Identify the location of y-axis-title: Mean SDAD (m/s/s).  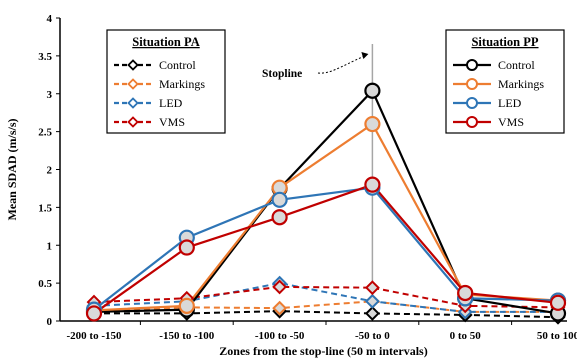
(12, 170).